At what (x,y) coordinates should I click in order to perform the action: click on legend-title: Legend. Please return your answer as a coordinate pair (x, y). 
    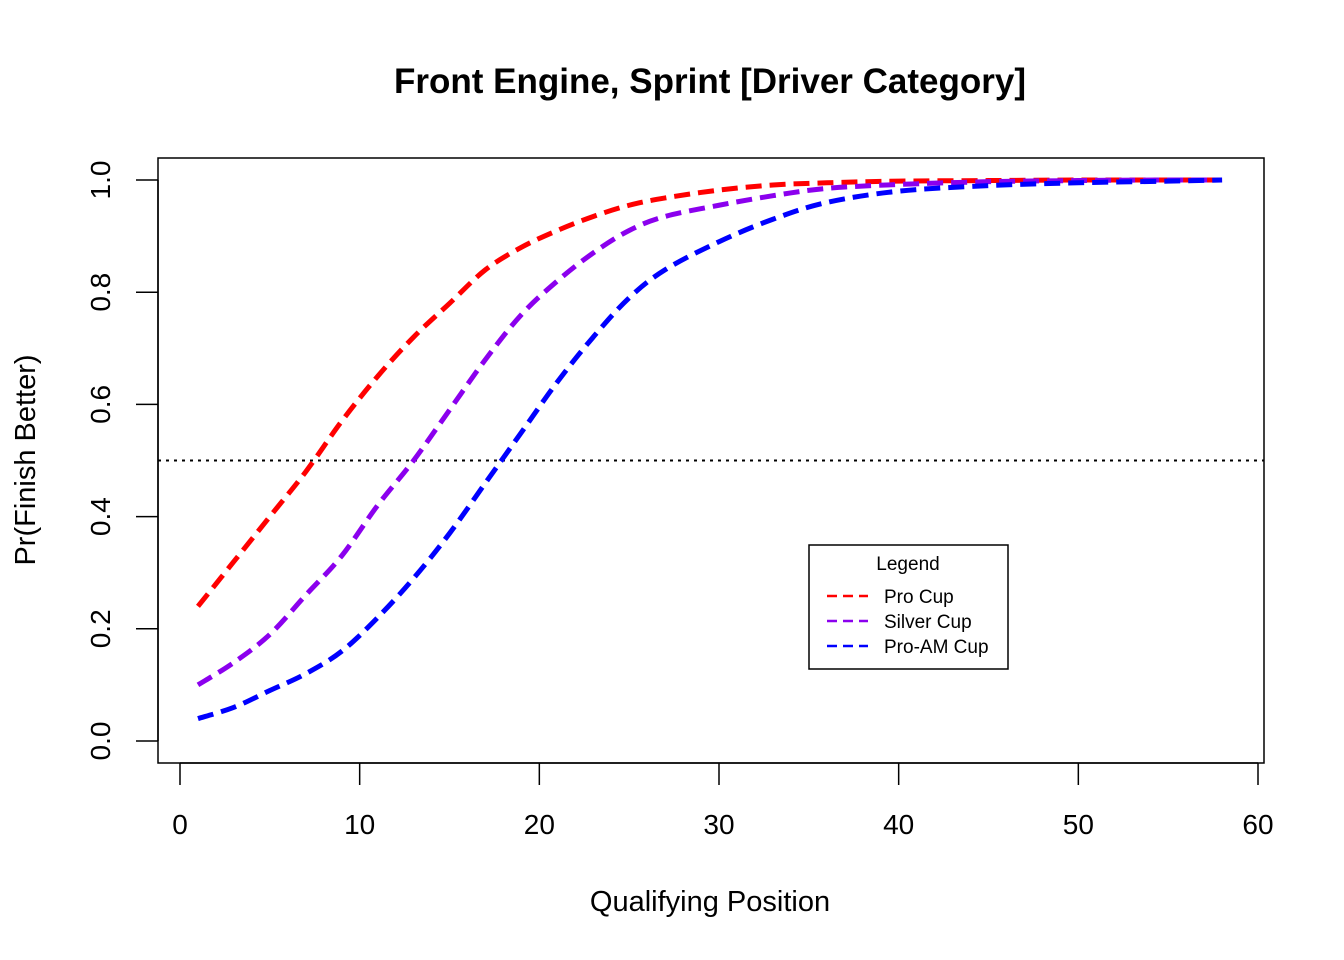
    Looking at the image, I should click on (907, 564).